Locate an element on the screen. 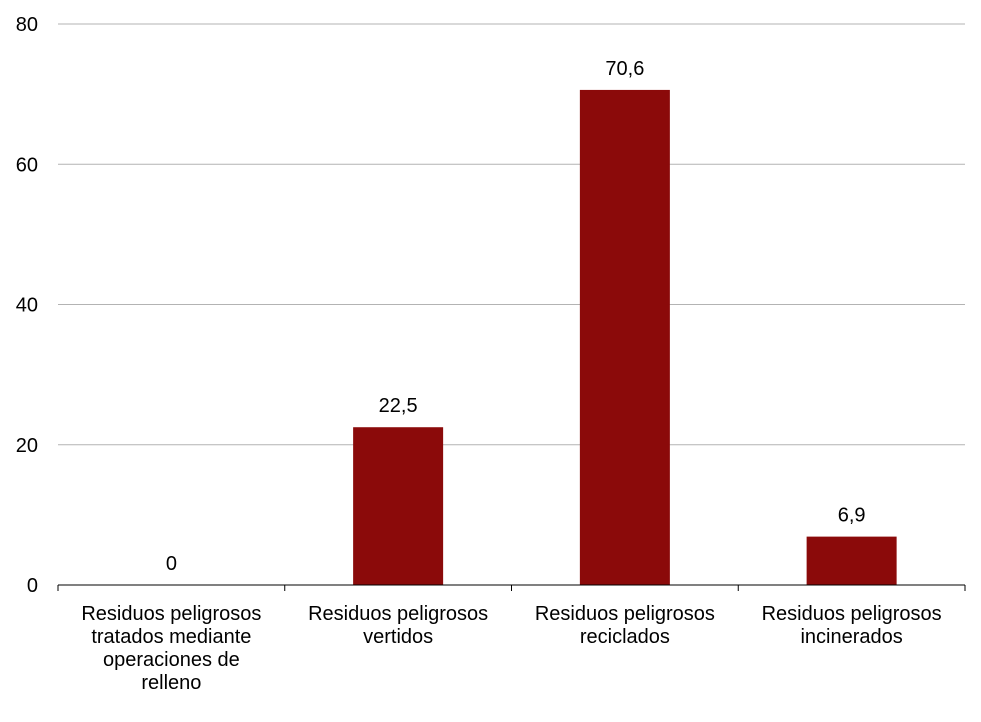 This screenshot has height=722, width=981. y-tick-label: 80 is located at coordinates (27, 25).